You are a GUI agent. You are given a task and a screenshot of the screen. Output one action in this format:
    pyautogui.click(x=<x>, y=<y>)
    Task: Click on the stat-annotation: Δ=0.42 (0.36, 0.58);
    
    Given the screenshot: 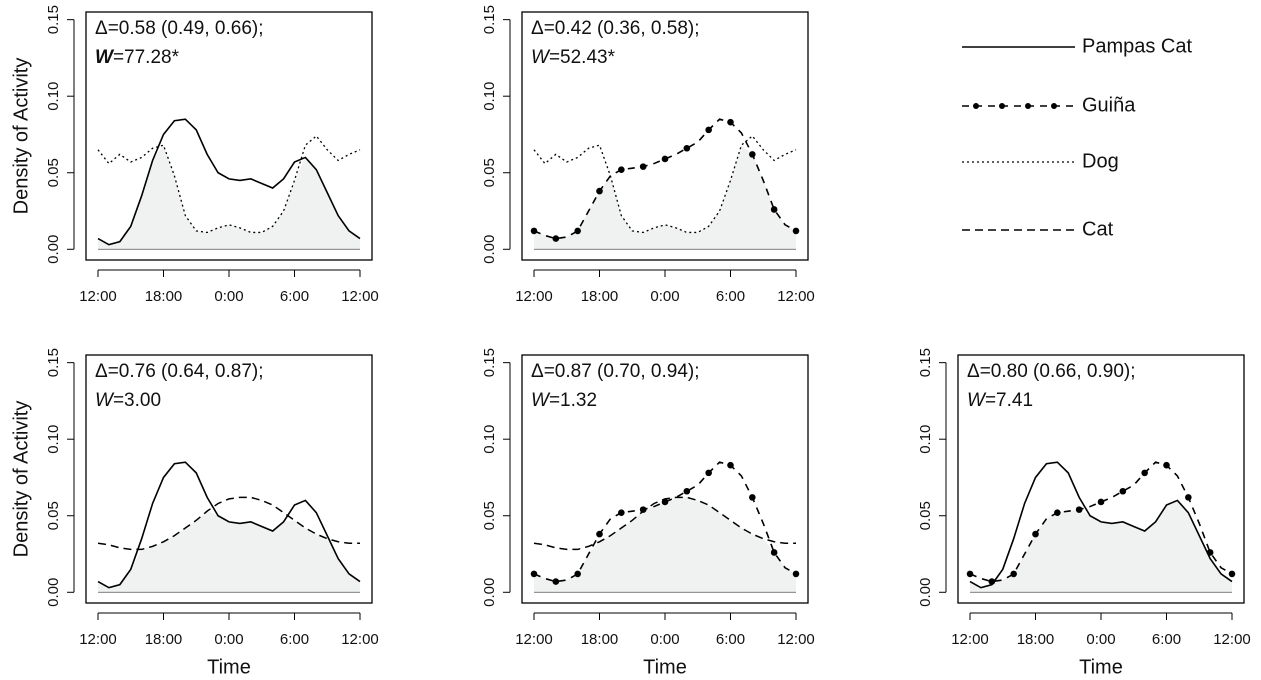 What is the action you would take?
    pyautogui.click(x=615, y=28)
    